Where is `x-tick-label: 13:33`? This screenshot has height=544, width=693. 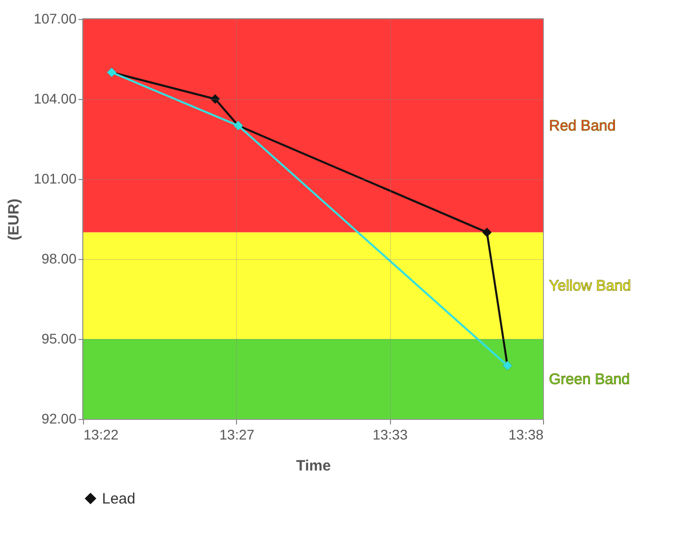
x-tick-label: 13:33 is located at coordinates (390, 434).